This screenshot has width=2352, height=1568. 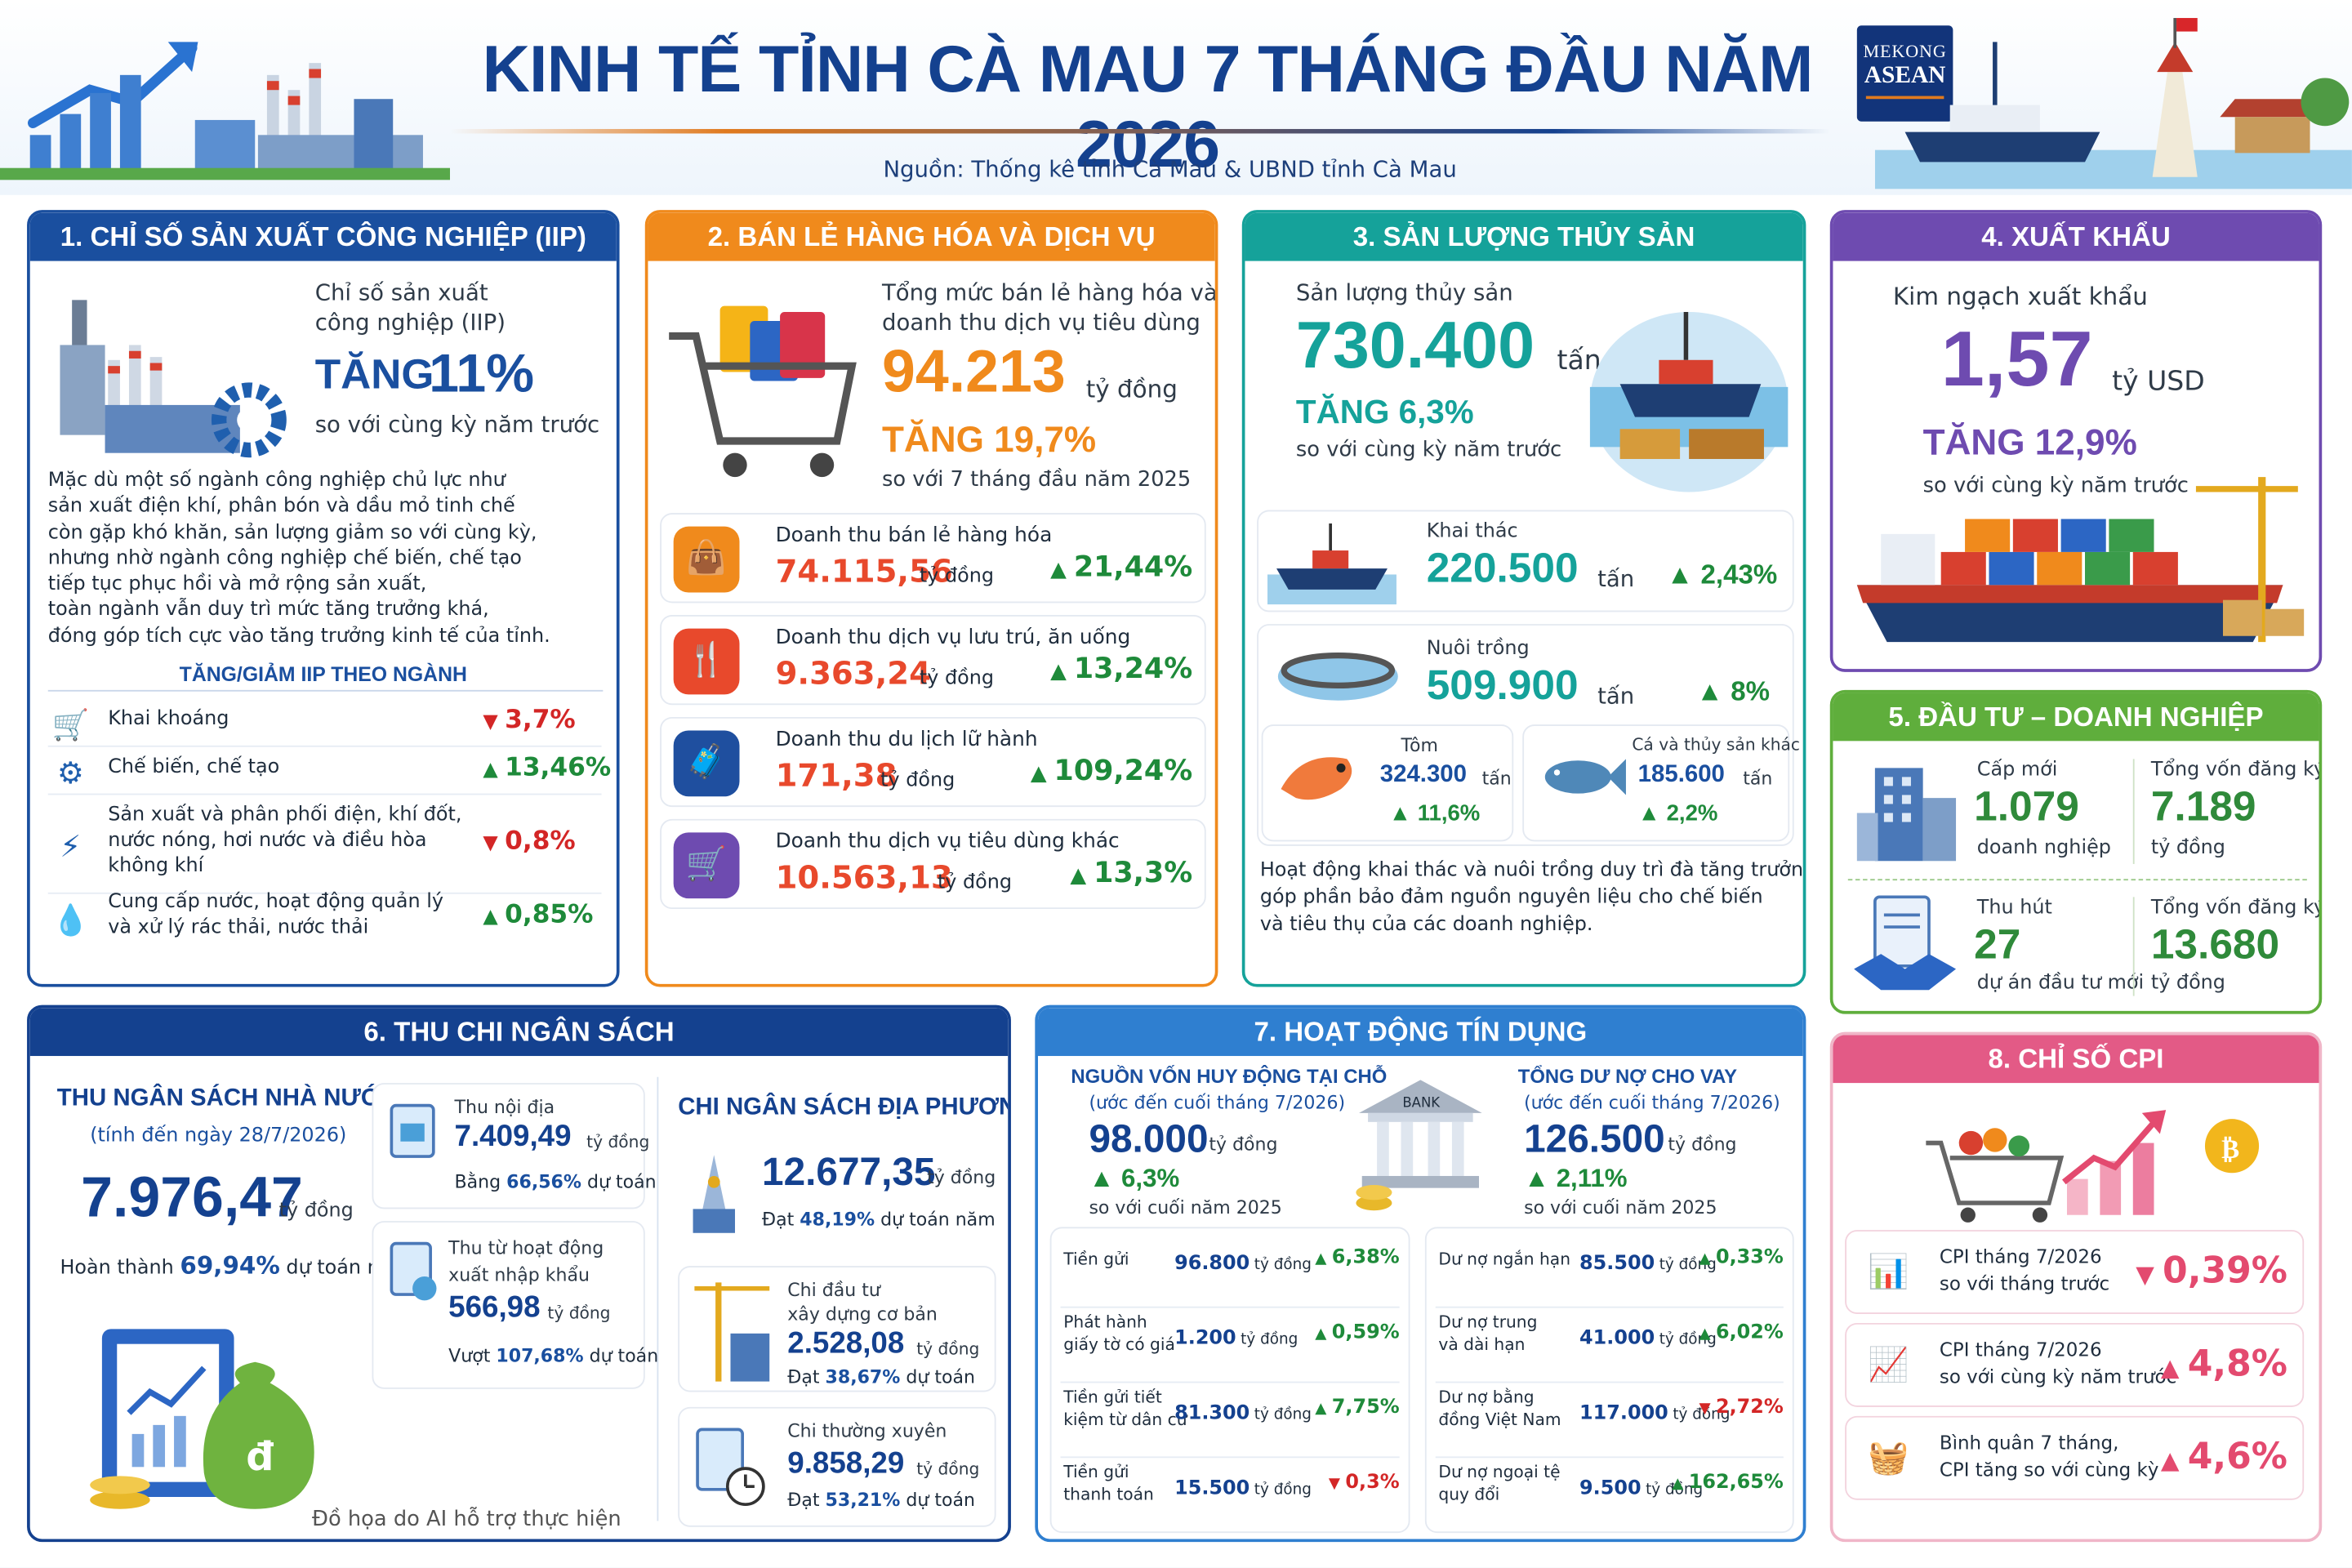 I want to click on loan-value: 126.500, so click(x=1594, y=1138).